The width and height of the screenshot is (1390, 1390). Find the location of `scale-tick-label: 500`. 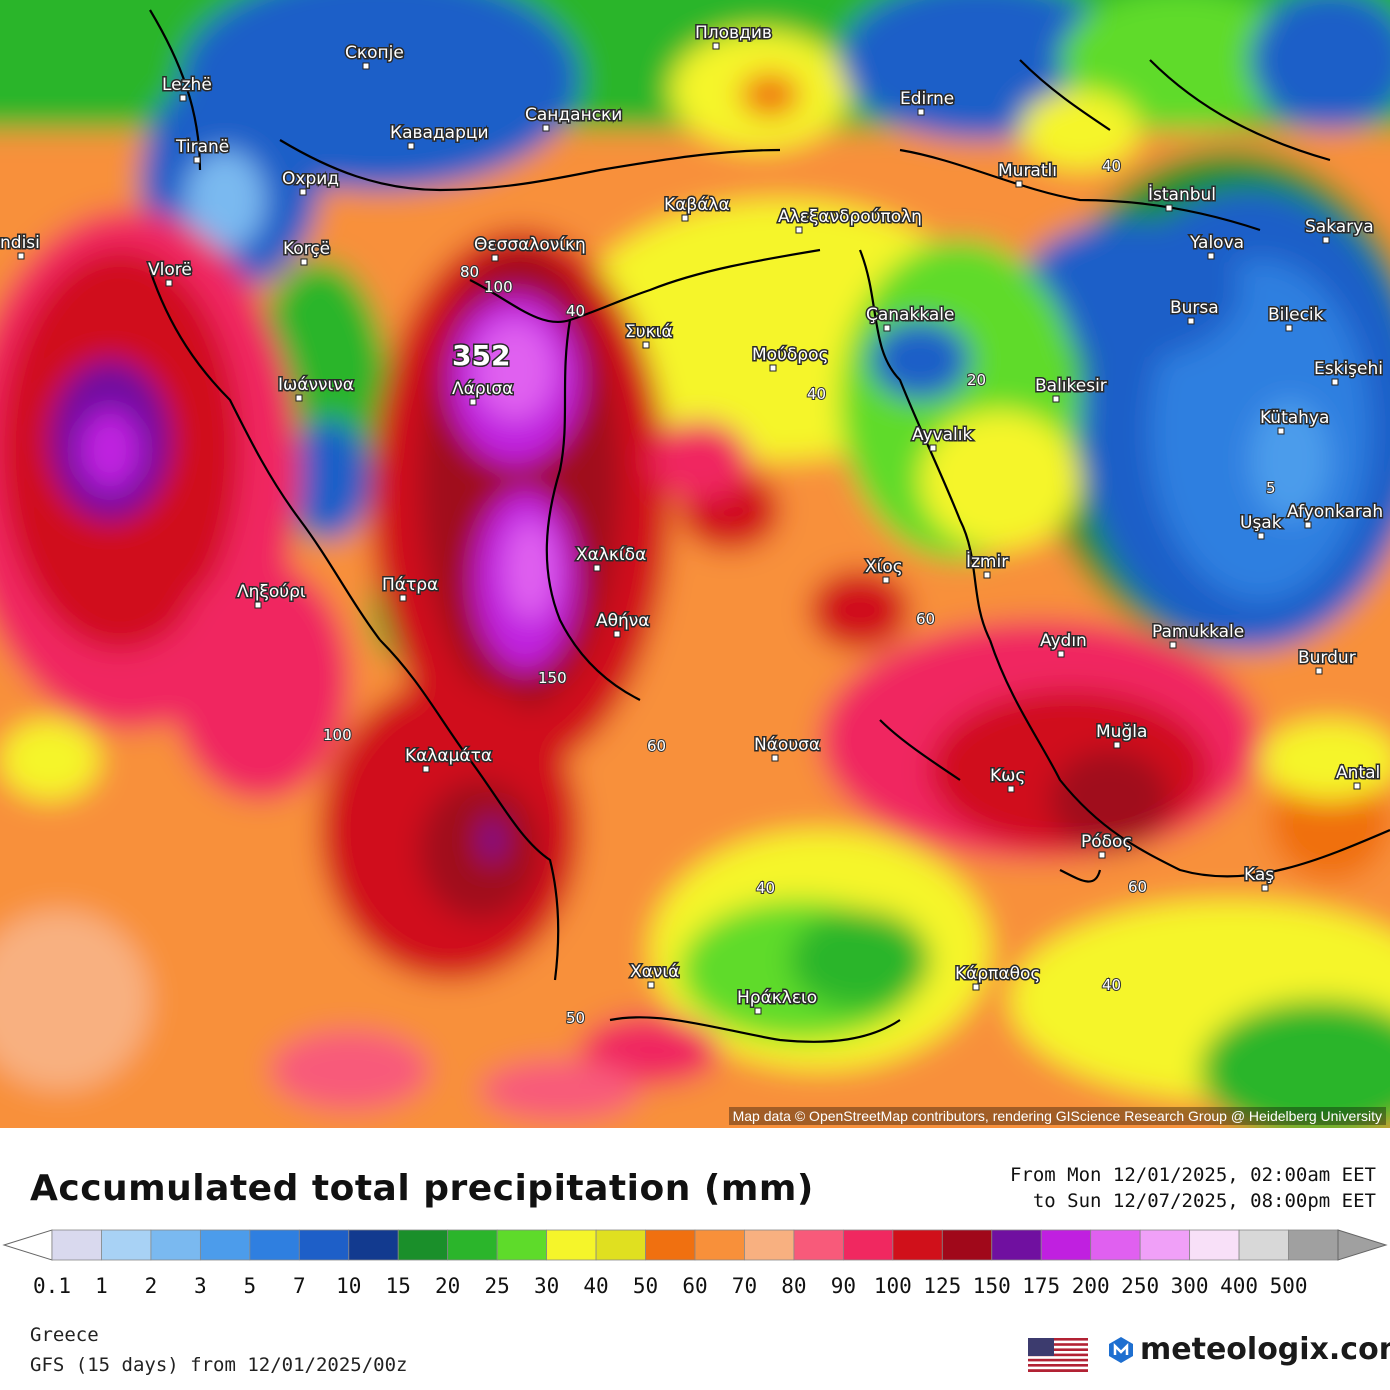

scale-tick-label: 500 is located at coordinates (1288, 1286).